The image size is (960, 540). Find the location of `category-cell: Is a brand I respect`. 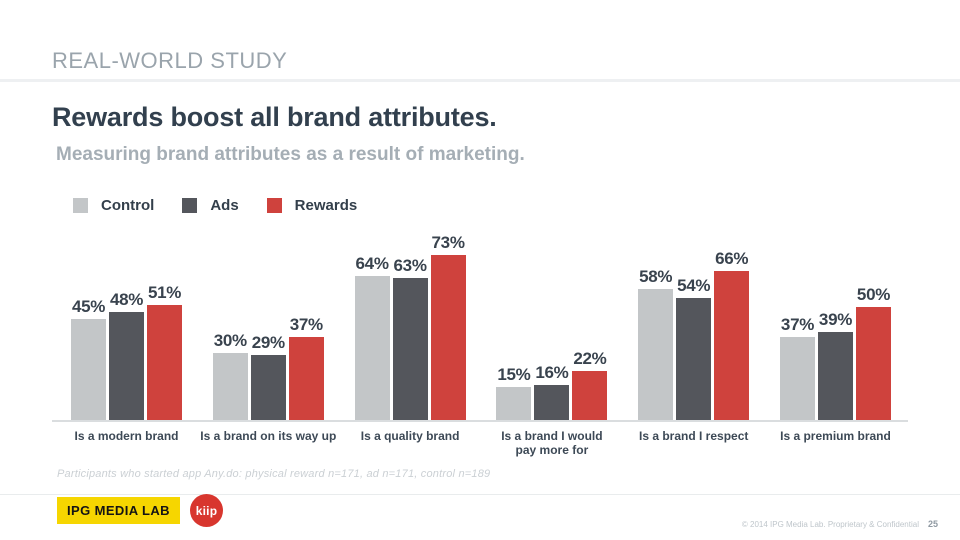

category-cell: Is a brand I respect is located at coordinates (693, 444).